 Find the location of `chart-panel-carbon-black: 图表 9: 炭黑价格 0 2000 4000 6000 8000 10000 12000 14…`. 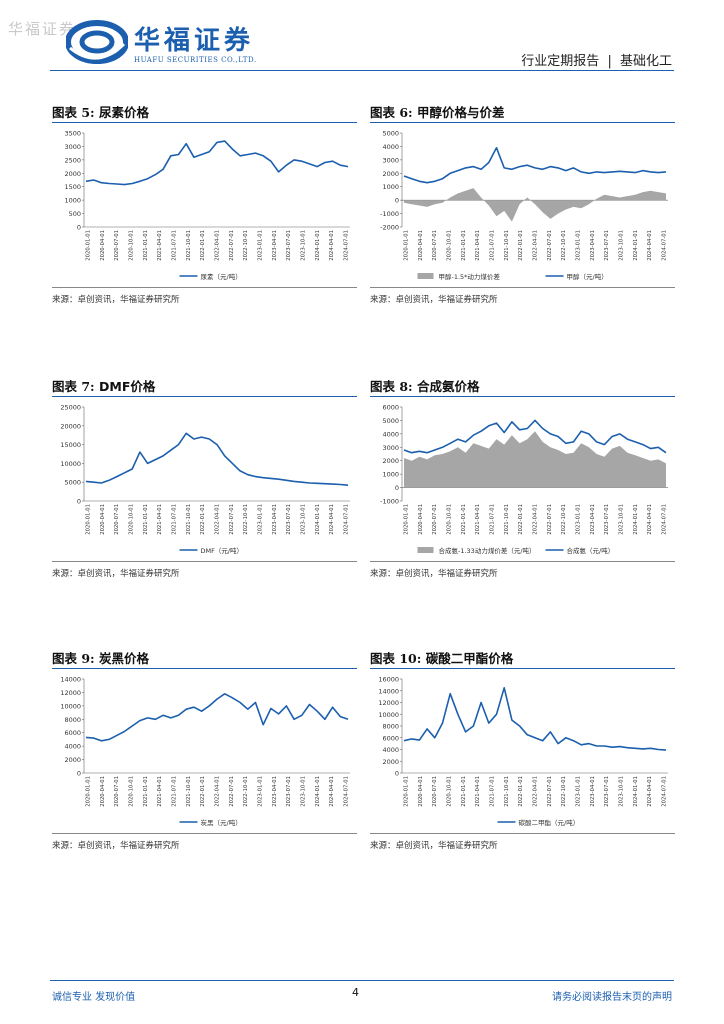

chart-panel-carbon-black: 图表 9: 炭黑价格 0 2000 4000 6000 8000 10000 12000 14… is located at coordinates (204, 749).